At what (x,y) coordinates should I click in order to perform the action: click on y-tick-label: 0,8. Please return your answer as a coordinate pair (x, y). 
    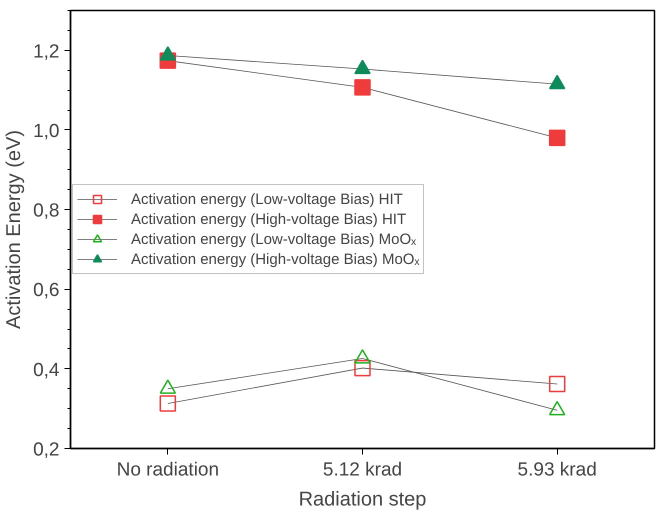
    Looking at the image, I should click on (46, 211).